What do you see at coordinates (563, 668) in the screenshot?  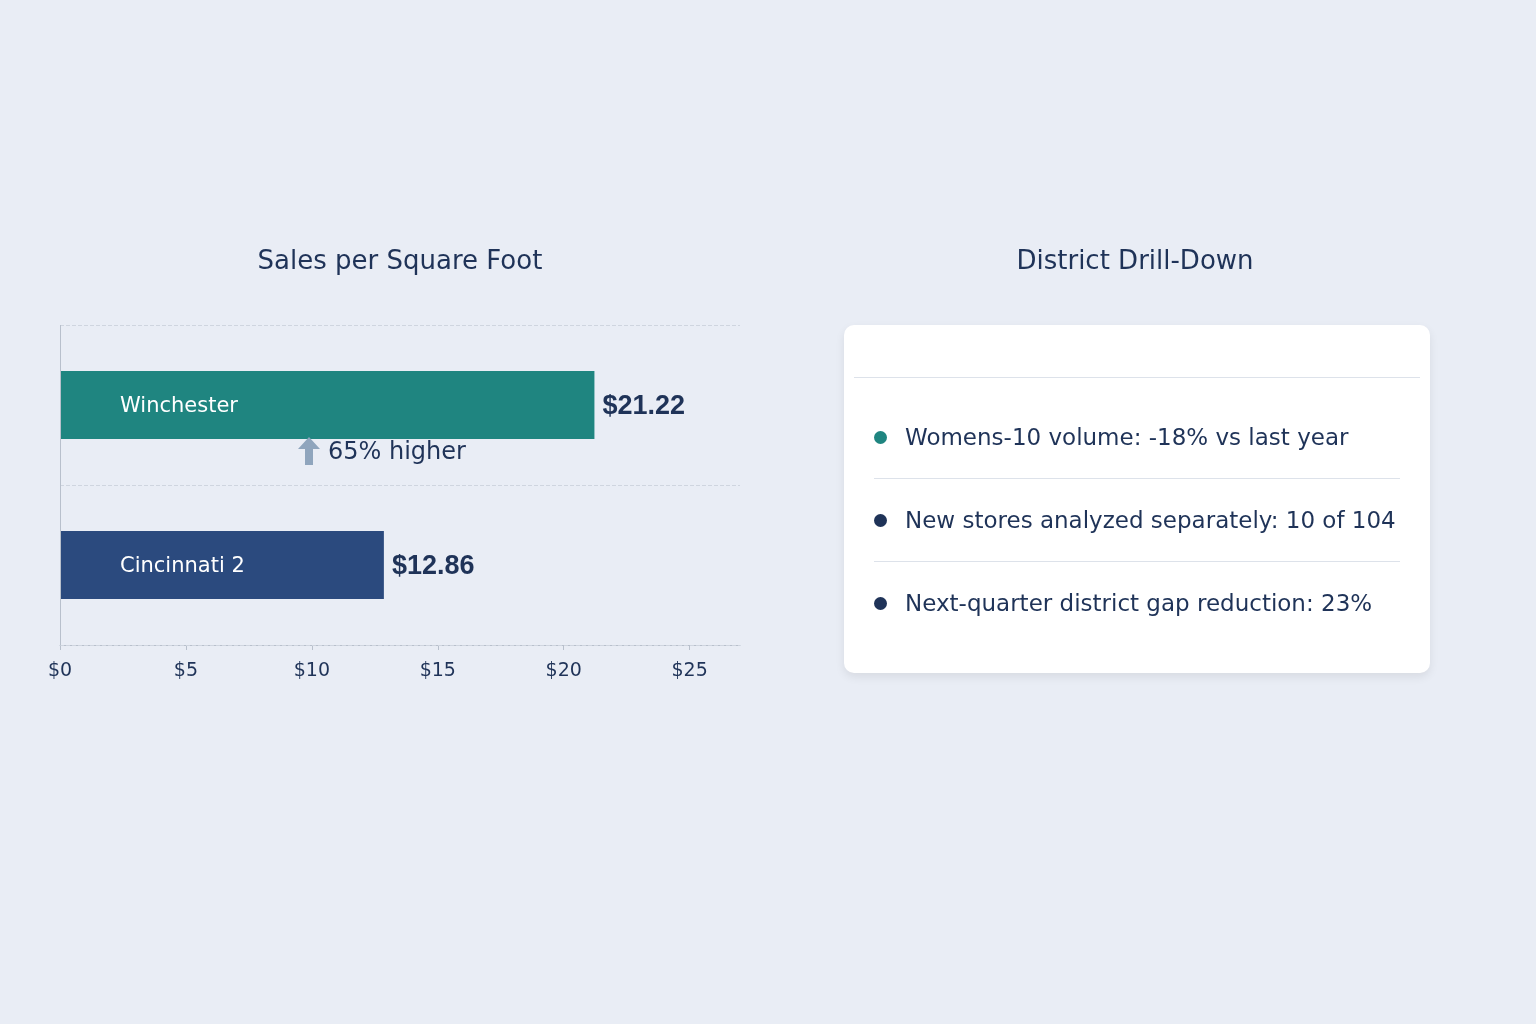 I see `x-tick-label: $20` at bounding box center [563, 668].